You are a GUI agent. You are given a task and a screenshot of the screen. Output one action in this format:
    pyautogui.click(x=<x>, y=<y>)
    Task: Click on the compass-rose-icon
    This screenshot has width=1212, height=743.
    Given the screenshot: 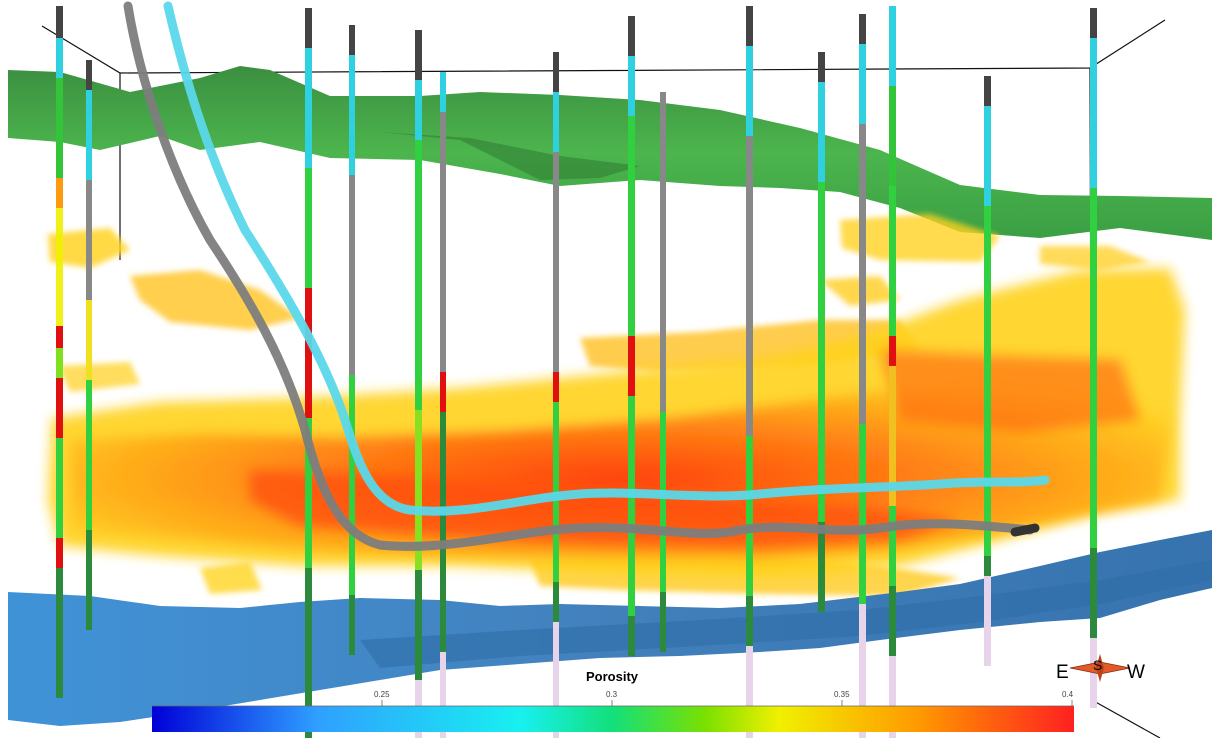 What is the action you would take?
    pyautogui.click(x=1100, y=668)
    